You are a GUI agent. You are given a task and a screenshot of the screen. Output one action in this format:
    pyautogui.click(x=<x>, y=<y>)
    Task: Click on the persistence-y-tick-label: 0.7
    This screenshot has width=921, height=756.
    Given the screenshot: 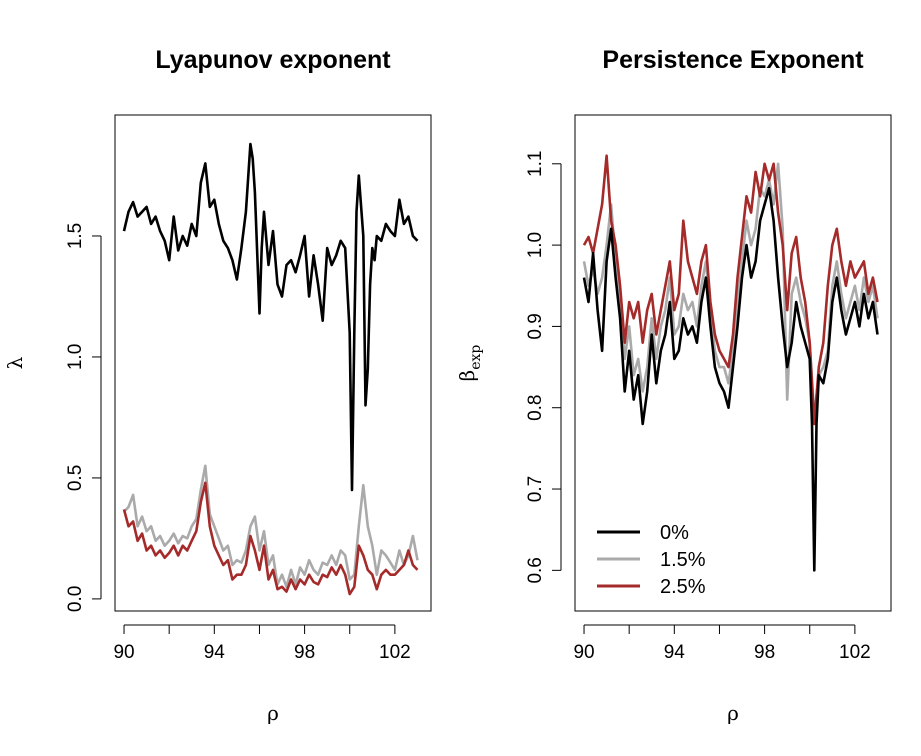 What is the action you would take?
    pyautogui.click(x=535, y=489)
    